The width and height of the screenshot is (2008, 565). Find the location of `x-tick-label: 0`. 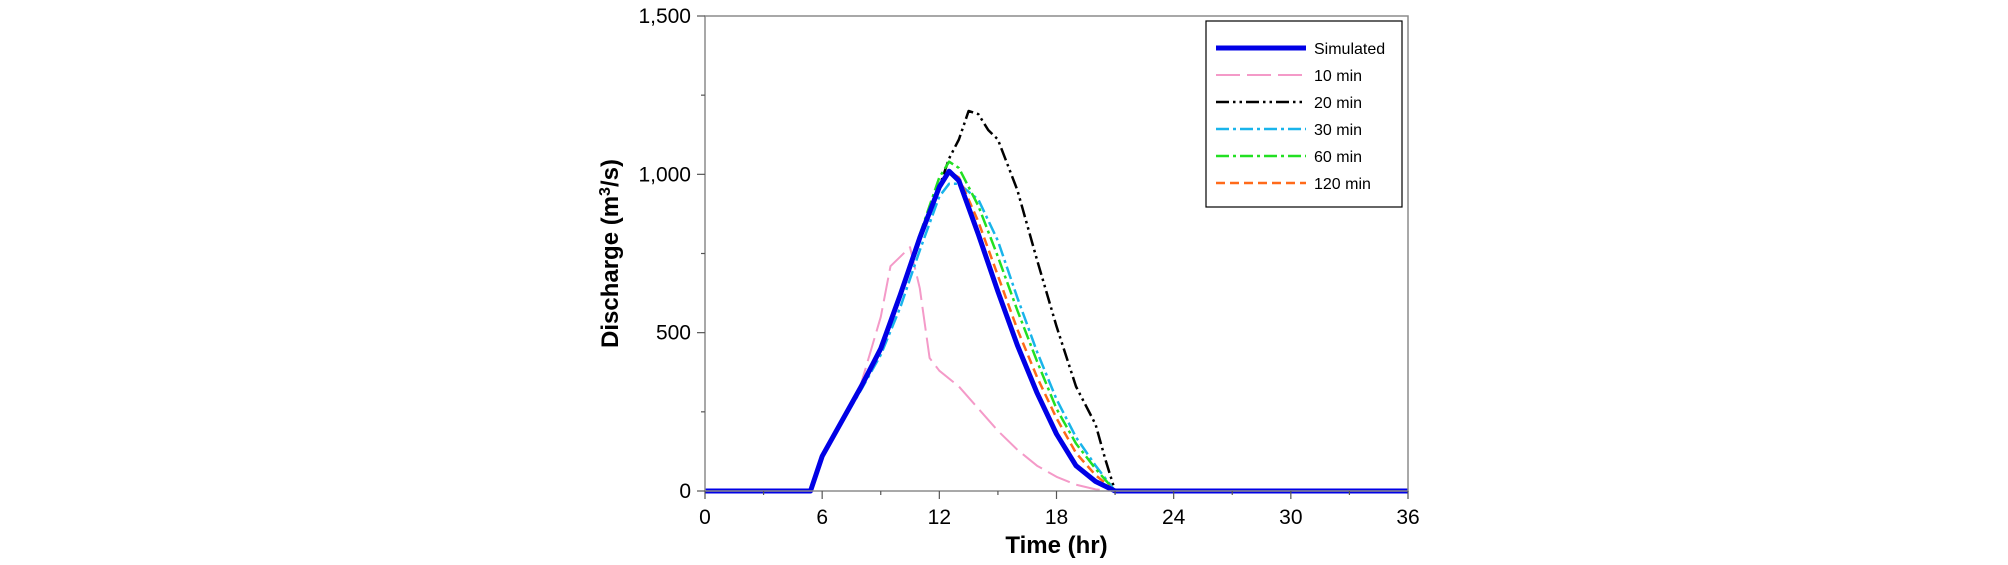

x-tick-label: 0 is located at coordinates (705, 517).